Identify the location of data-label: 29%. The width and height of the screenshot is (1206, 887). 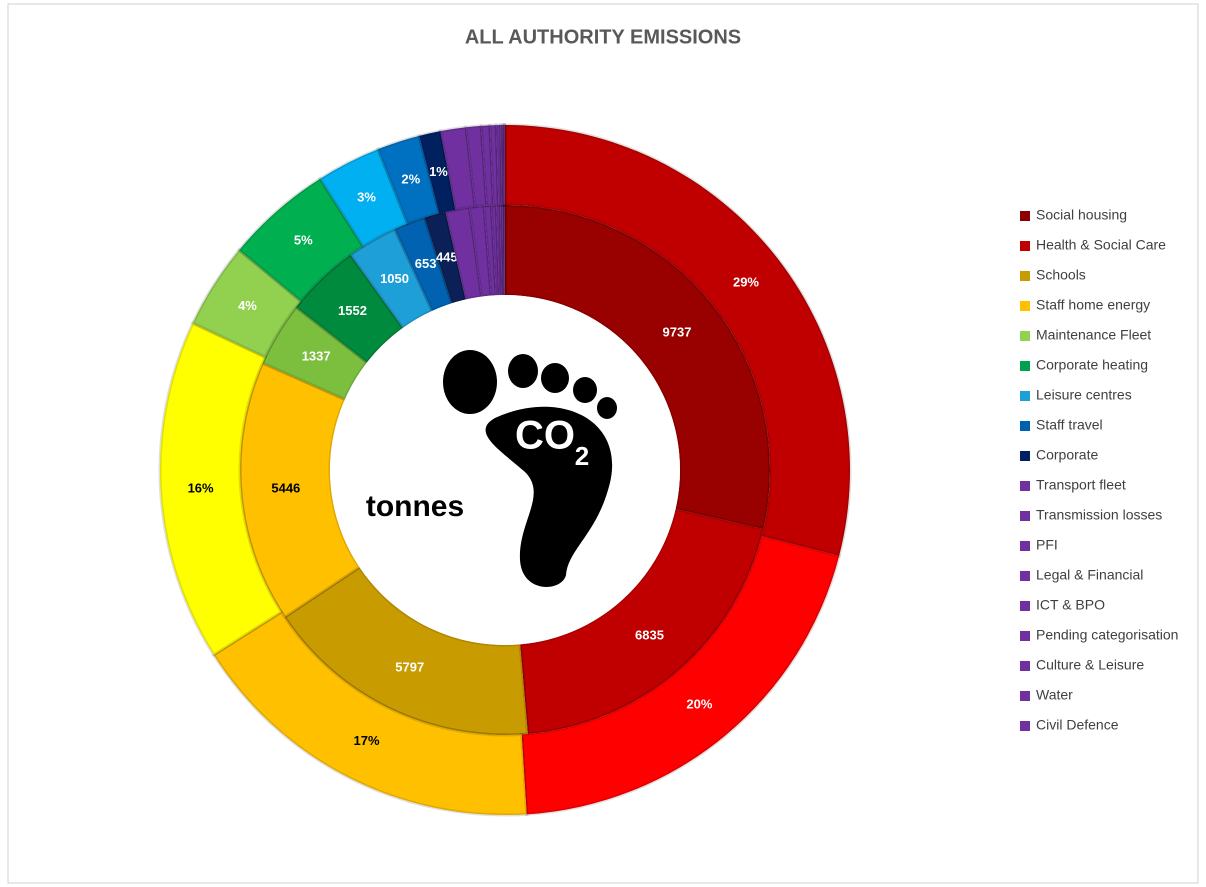
(746, 282).